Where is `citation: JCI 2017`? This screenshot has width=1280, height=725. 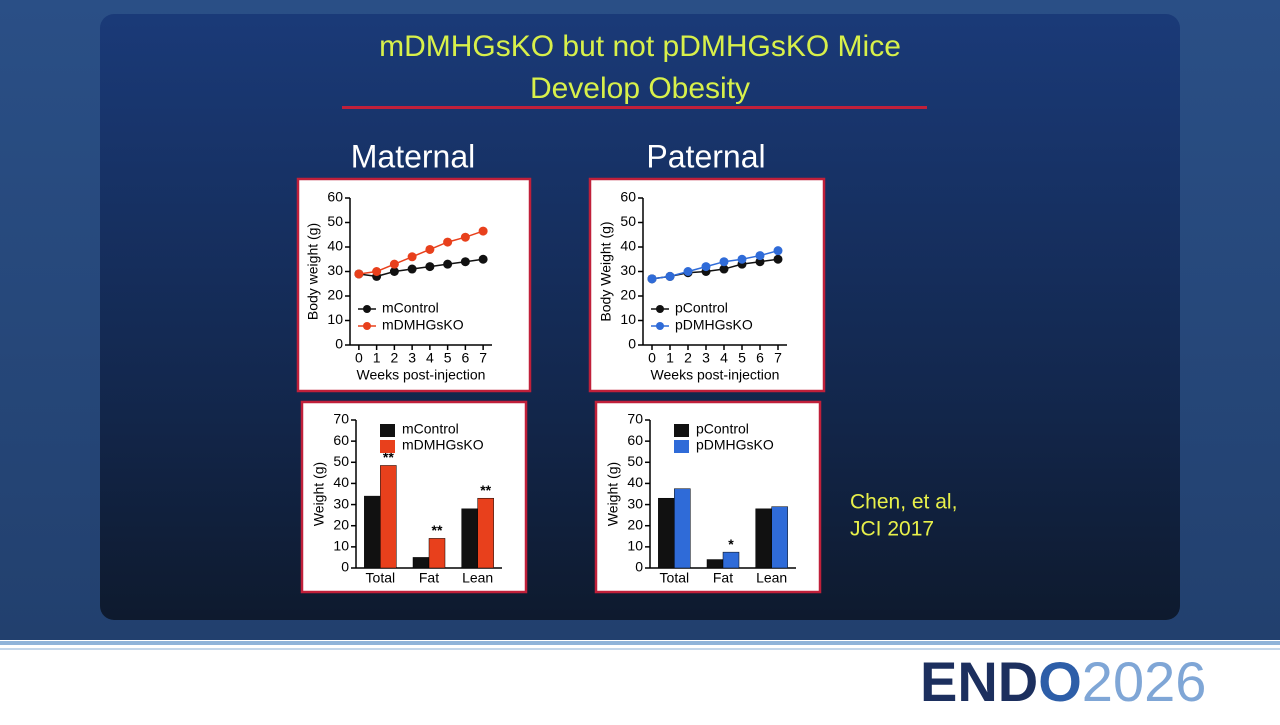 citation: JCI 2017 is located at coordinates (892, 529).